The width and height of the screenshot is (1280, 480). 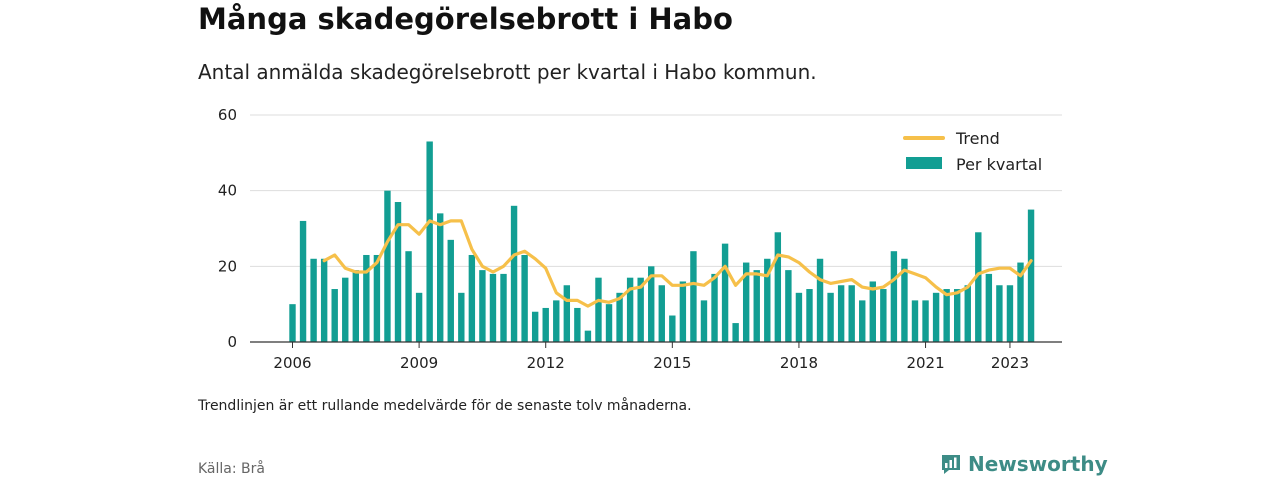 I want to click on x-tick-label: 2012, so click(x=546, y=363).